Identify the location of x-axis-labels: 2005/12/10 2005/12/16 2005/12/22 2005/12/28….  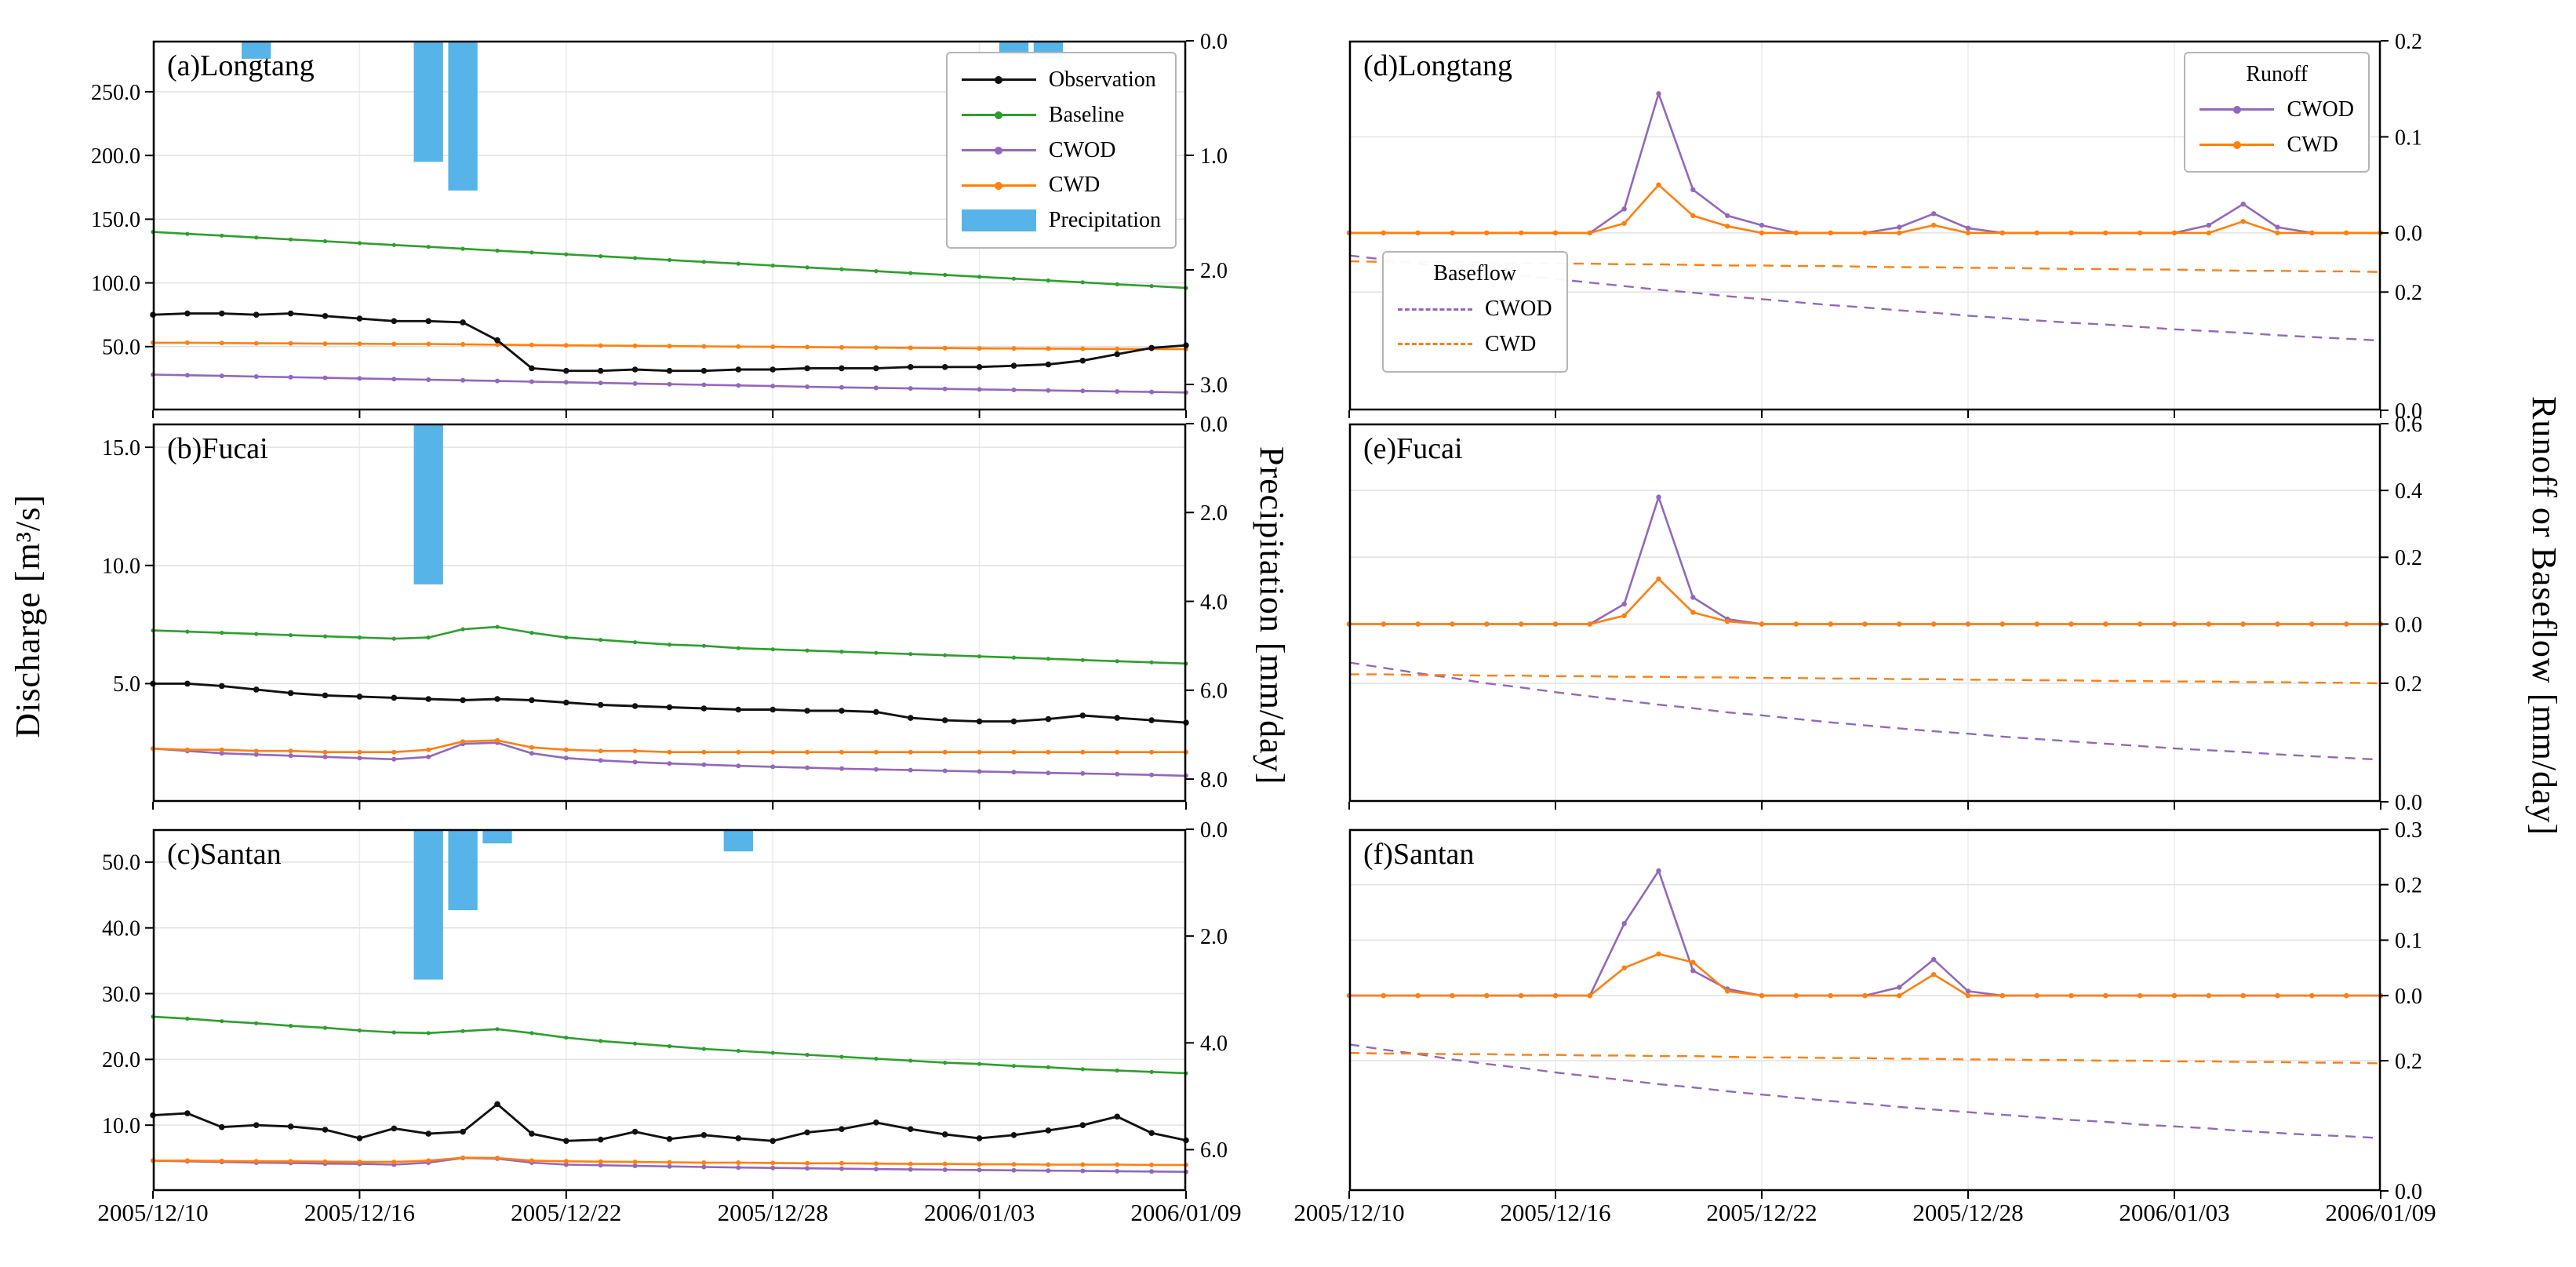
(1288, 1222).